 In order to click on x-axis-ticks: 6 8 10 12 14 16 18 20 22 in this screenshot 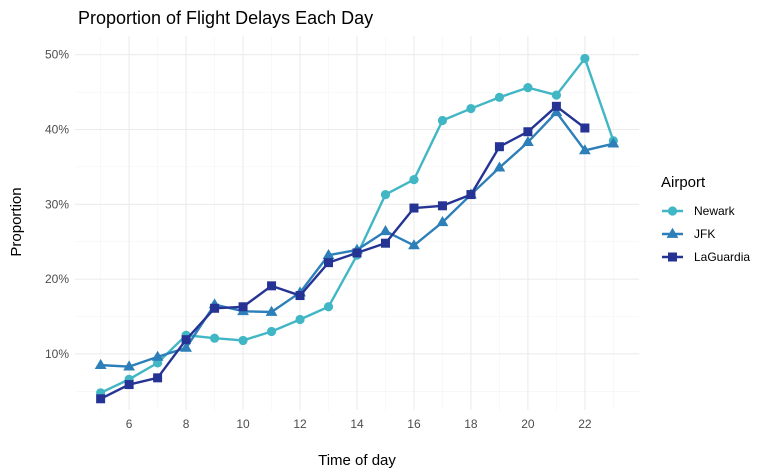, I will do `click(359, 424)`.